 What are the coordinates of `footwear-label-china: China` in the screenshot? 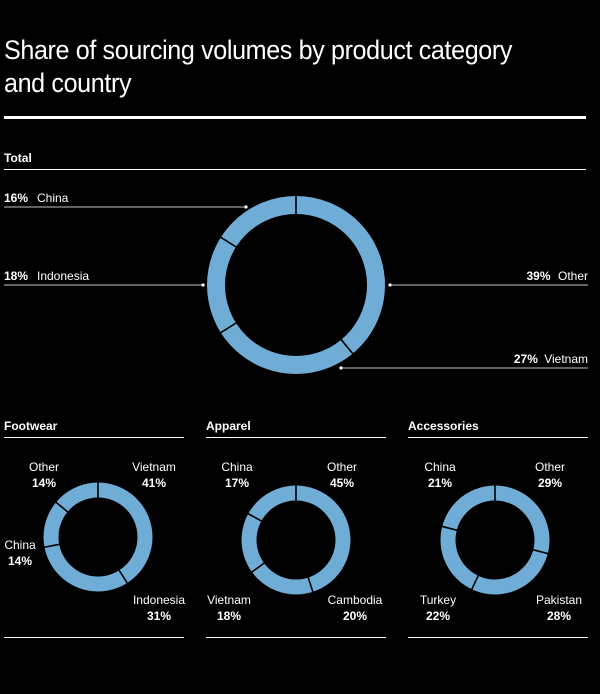 It's located at (20, 545).